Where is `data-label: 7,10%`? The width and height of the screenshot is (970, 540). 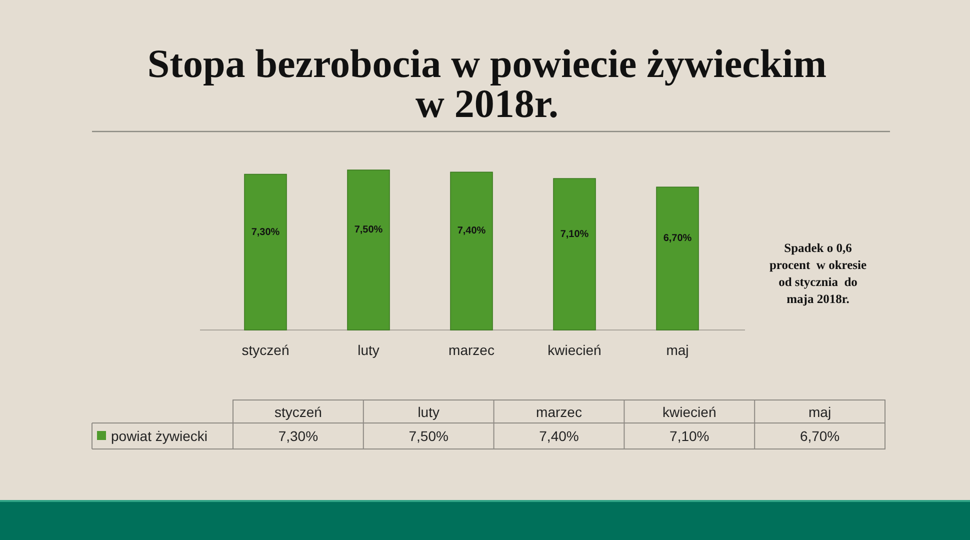
data-label: 7,10% is located at coordinates (574, 234).